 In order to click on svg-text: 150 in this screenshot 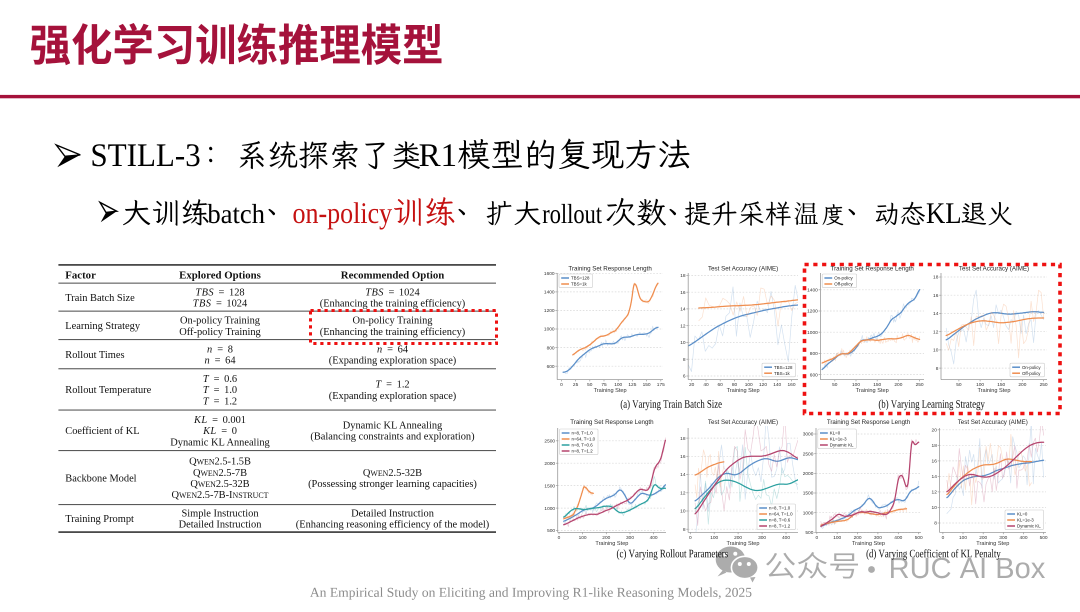, I will do `click(647, 385)`.